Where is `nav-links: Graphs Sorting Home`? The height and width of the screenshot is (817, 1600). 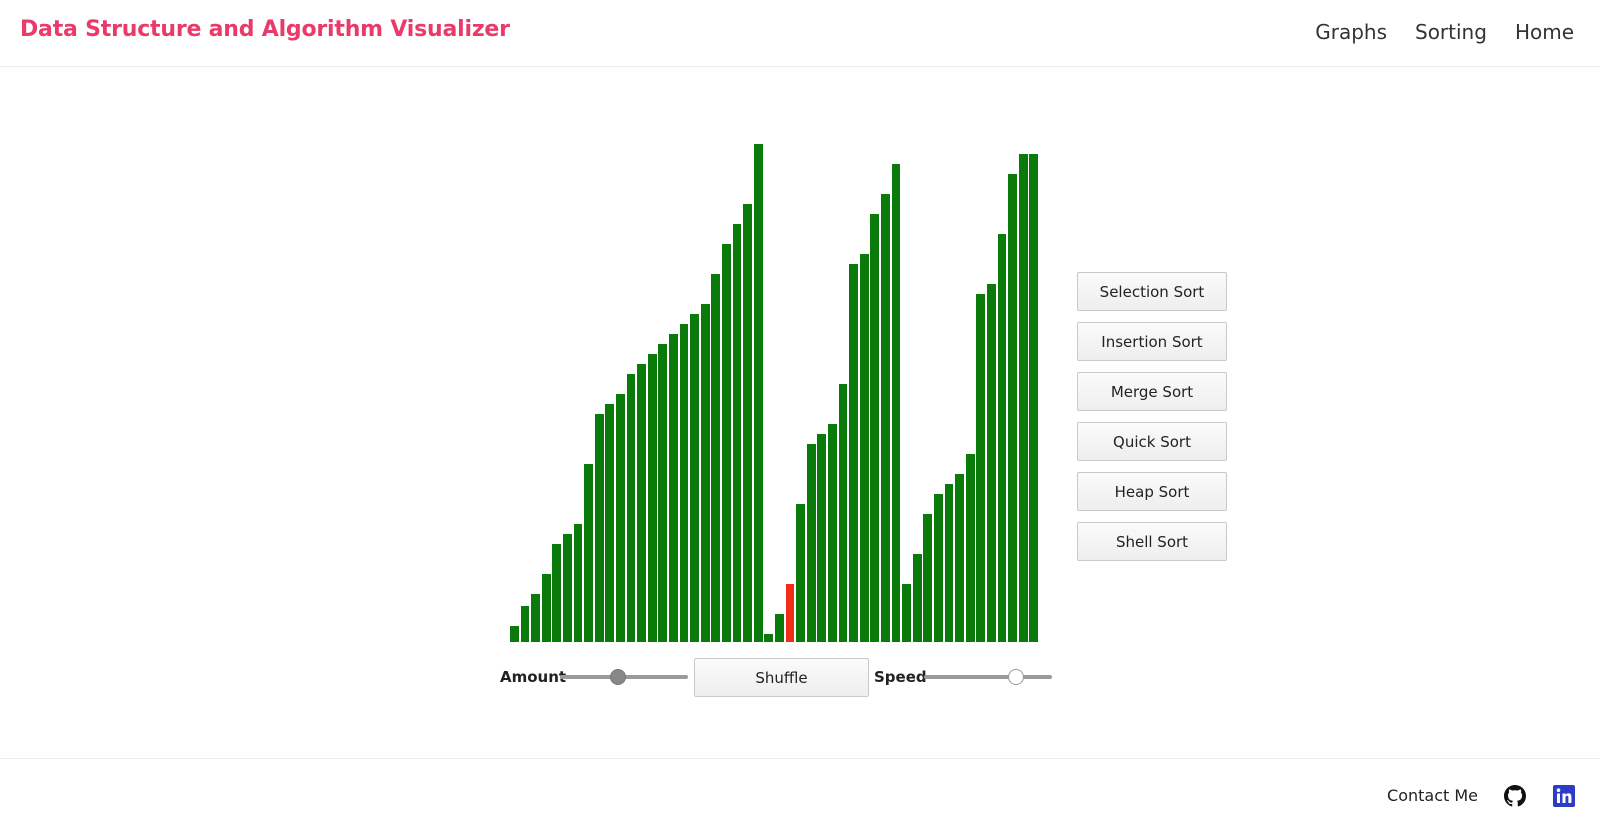 nav-links: Graphs Sorting Home is located at coordinates (1444, 32).